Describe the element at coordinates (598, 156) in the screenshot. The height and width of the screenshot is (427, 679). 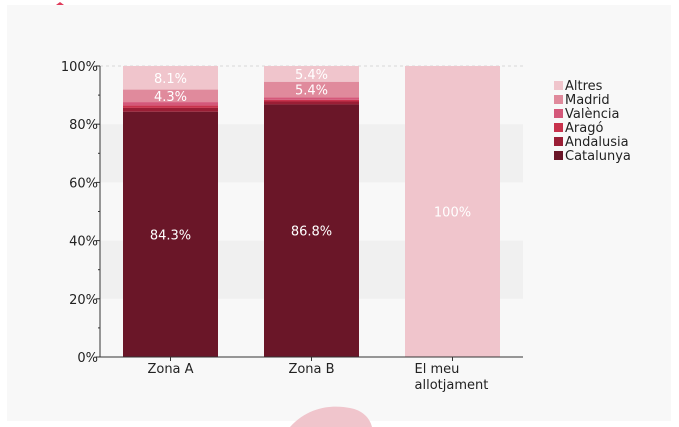
I see `legend-label: Catalunya` at that location.